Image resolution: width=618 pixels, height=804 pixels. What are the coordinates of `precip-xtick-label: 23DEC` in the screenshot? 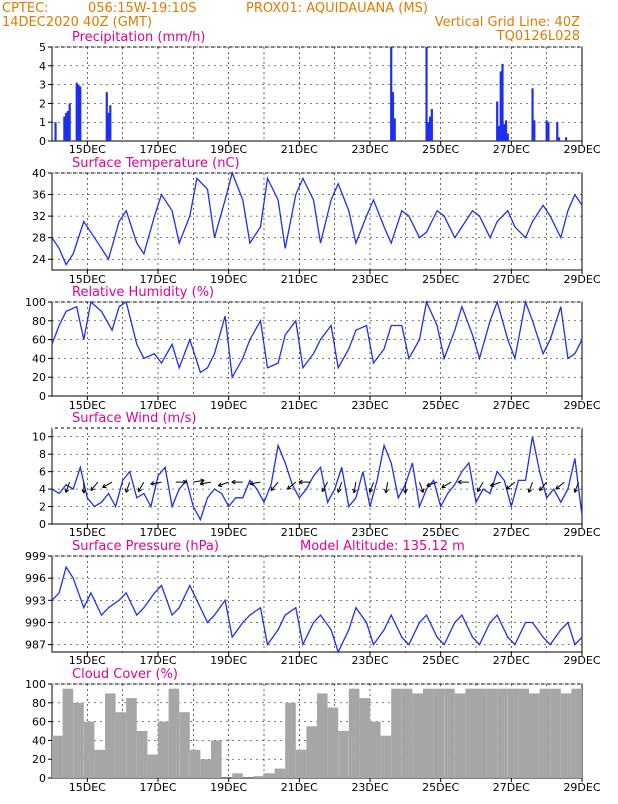 It's located at (369, 149).